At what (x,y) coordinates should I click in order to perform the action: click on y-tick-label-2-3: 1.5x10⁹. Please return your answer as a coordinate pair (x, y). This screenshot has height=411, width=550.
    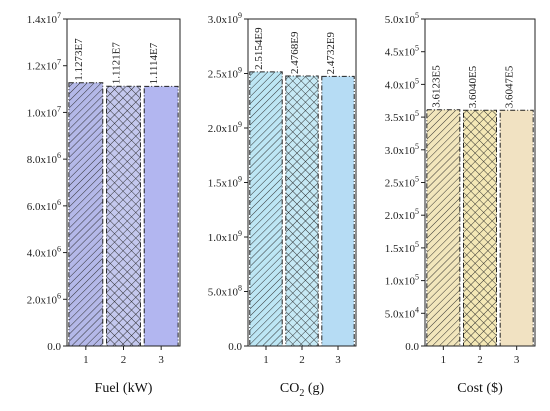
    Looking at the image, I should click on (225, 182).